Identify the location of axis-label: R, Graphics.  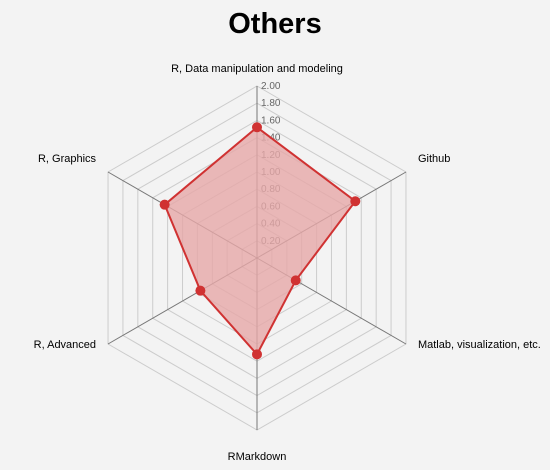
(67, 159).